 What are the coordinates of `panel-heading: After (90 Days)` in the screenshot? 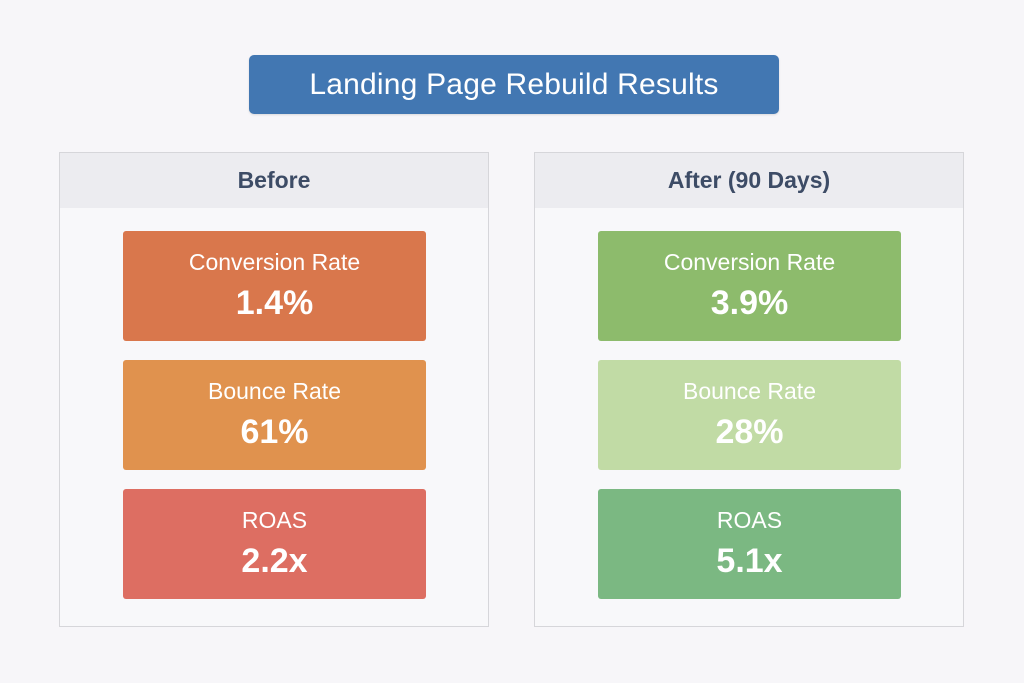 It's located at (749, 180).